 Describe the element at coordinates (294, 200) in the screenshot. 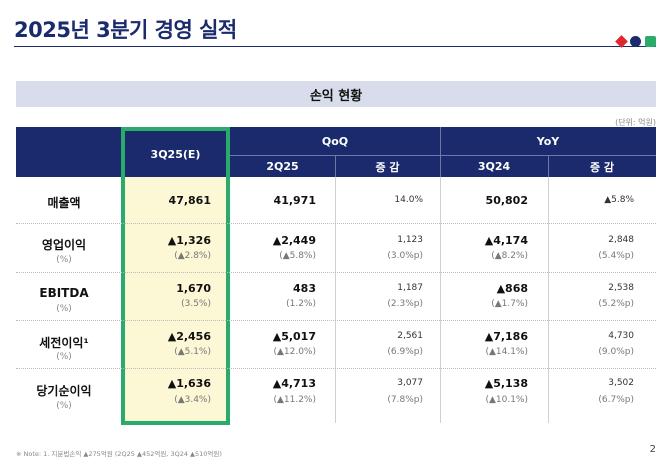

I see `cell-2q25: 41,971` at that location.